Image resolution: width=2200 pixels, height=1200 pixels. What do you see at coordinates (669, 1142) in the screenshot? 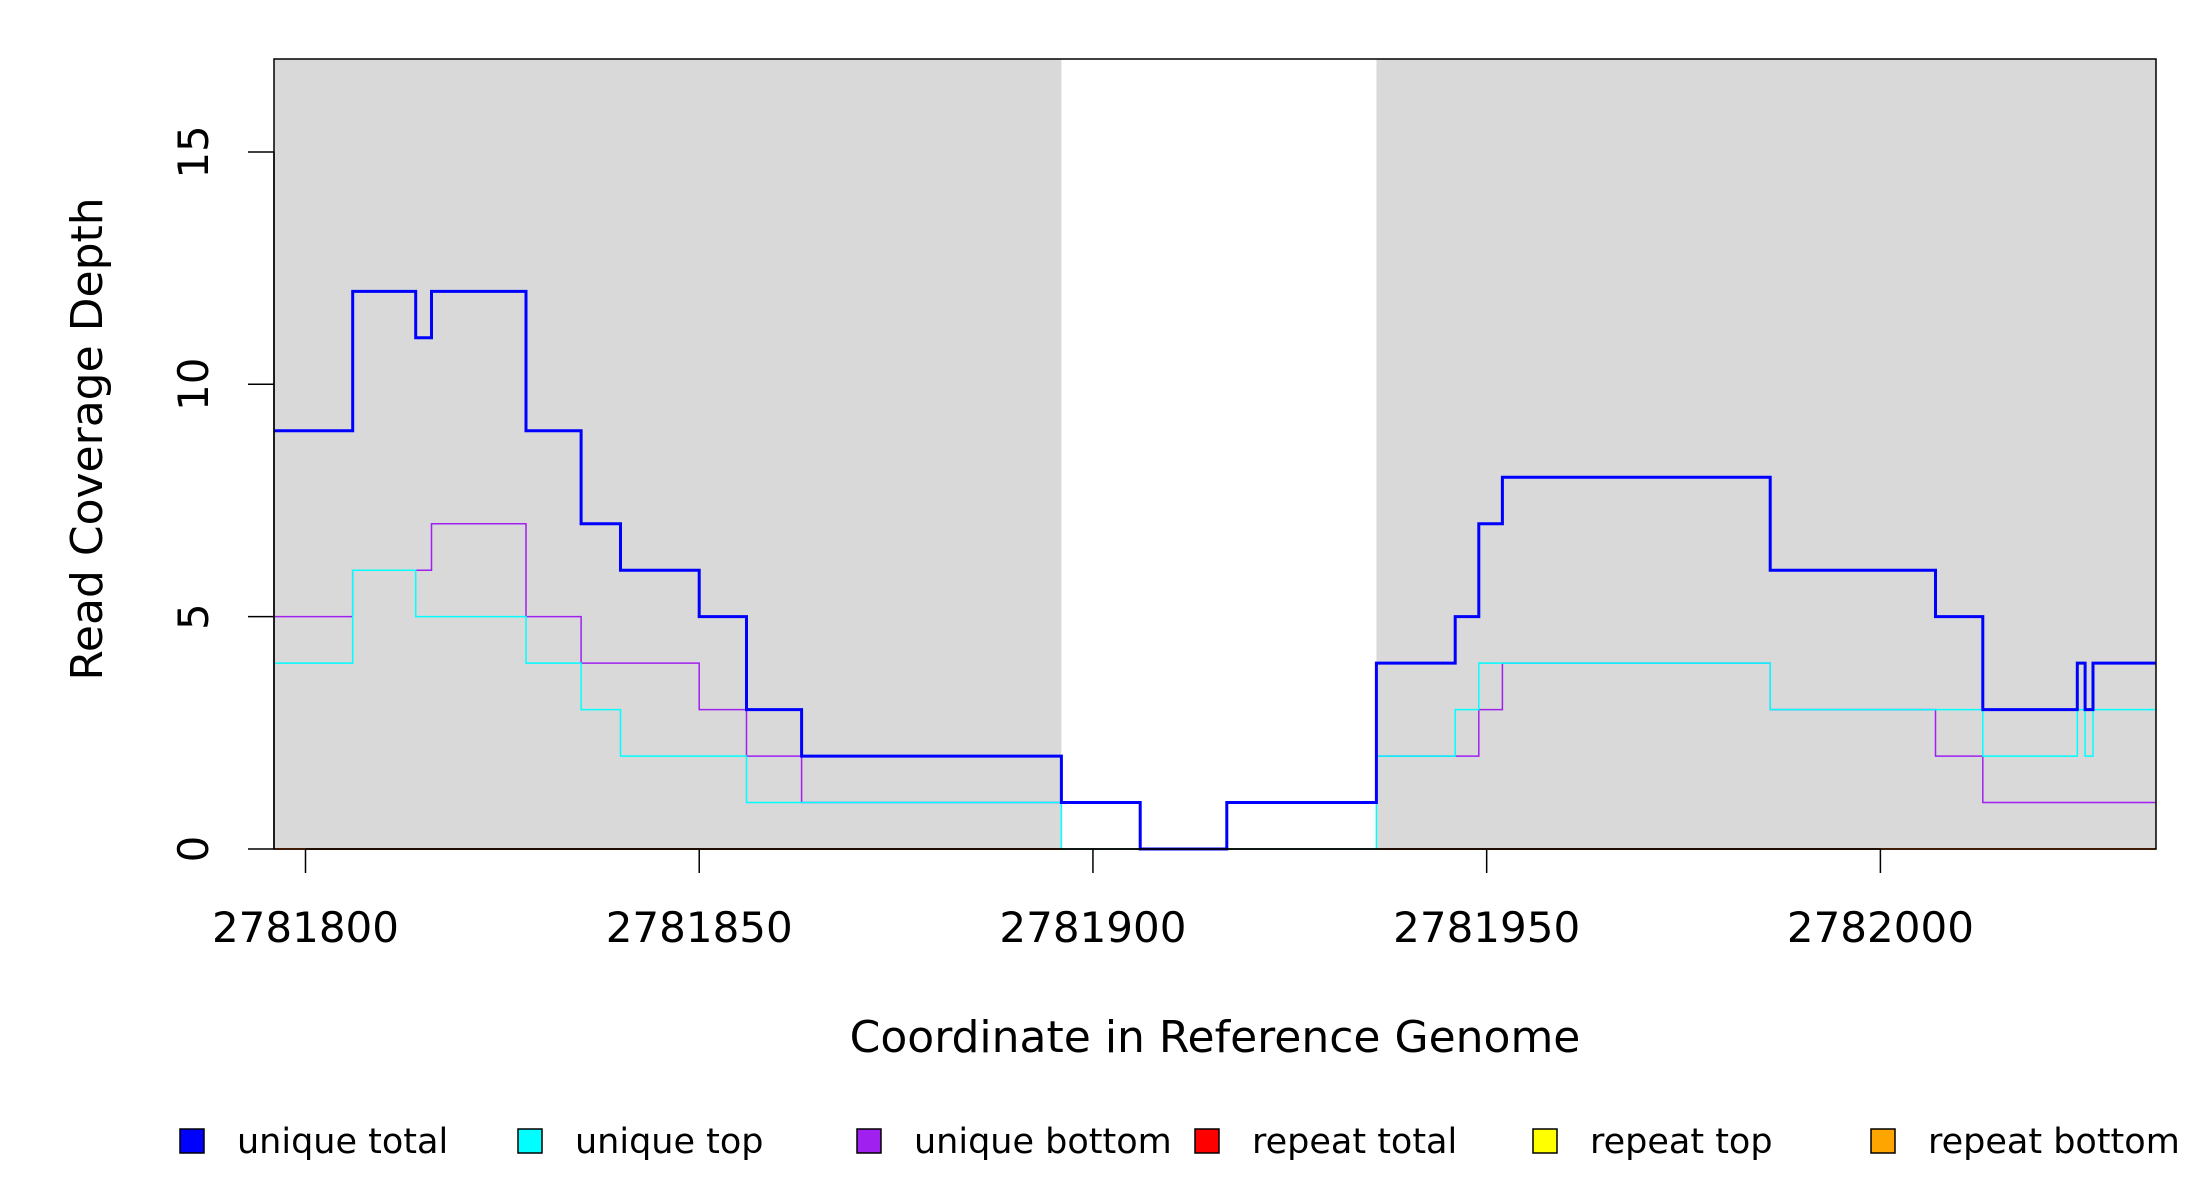
I see `legend-label-unique-top: unique top` at bounding box center [669, 1142].